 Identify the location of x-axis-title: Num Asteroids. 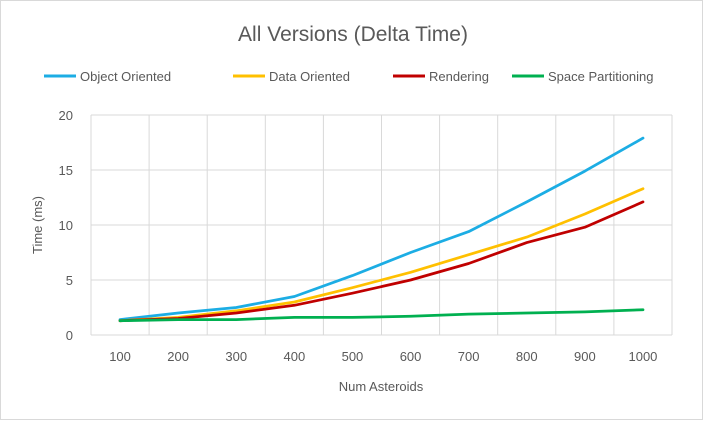
(381, 386).